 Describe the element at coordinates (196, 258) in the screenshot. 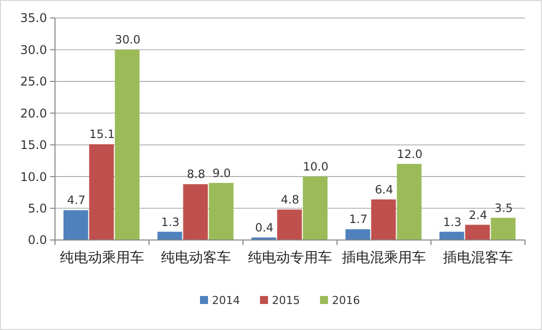

I see `x-tick-label: 纯电动客车` at that location.